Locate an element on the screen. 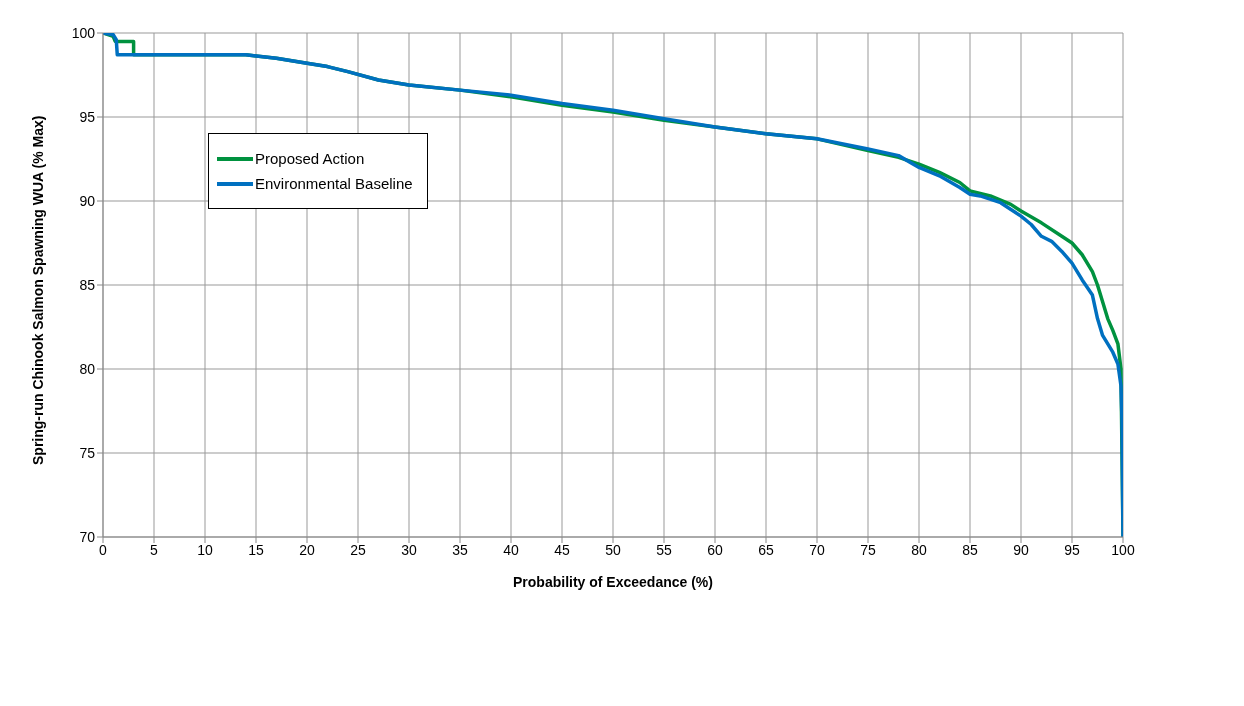 This screenshot has height=706, width=1244. x-tick-label: 80 is located at coordinates (919, 549).